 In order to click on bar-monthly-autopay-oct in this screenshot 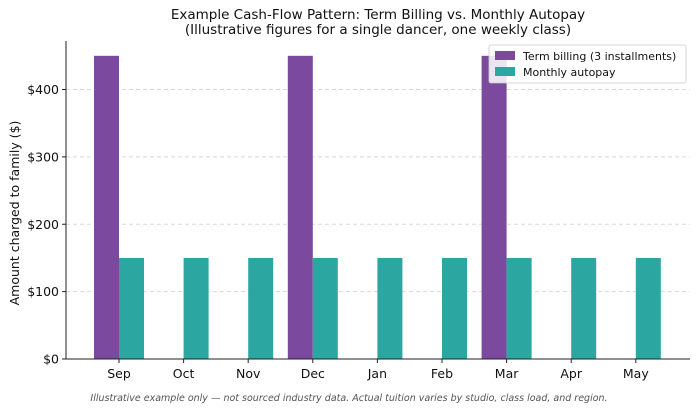, I will do `click(196, 308)`.